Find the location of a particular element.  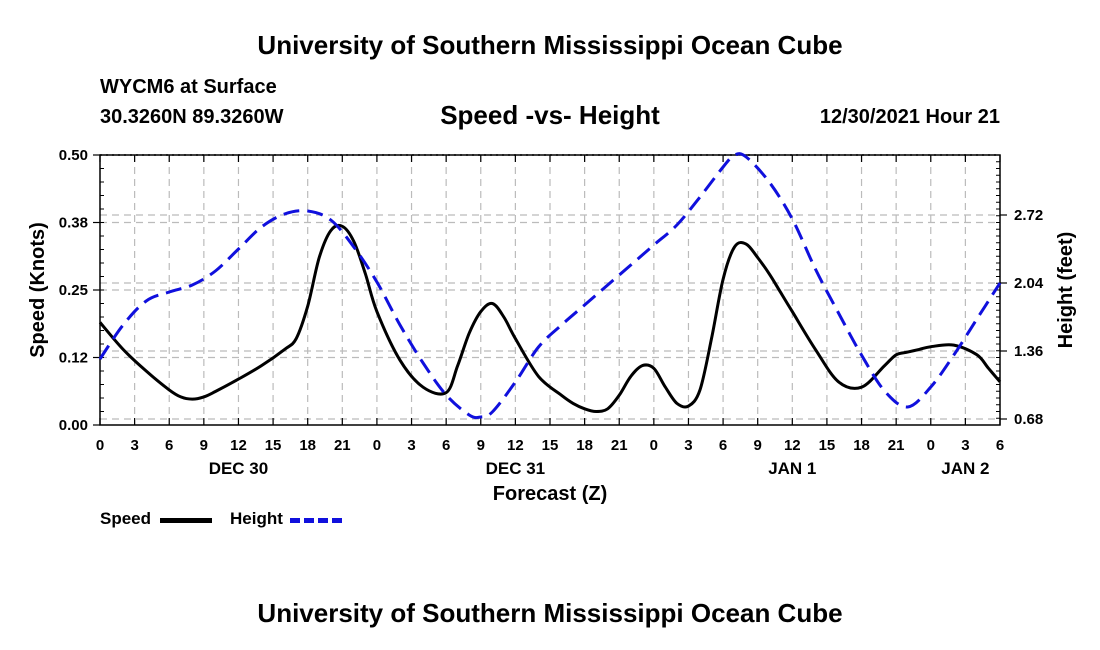

coordinates-label: 30.3260N 89.3260W is located at coordinates (192, 117).